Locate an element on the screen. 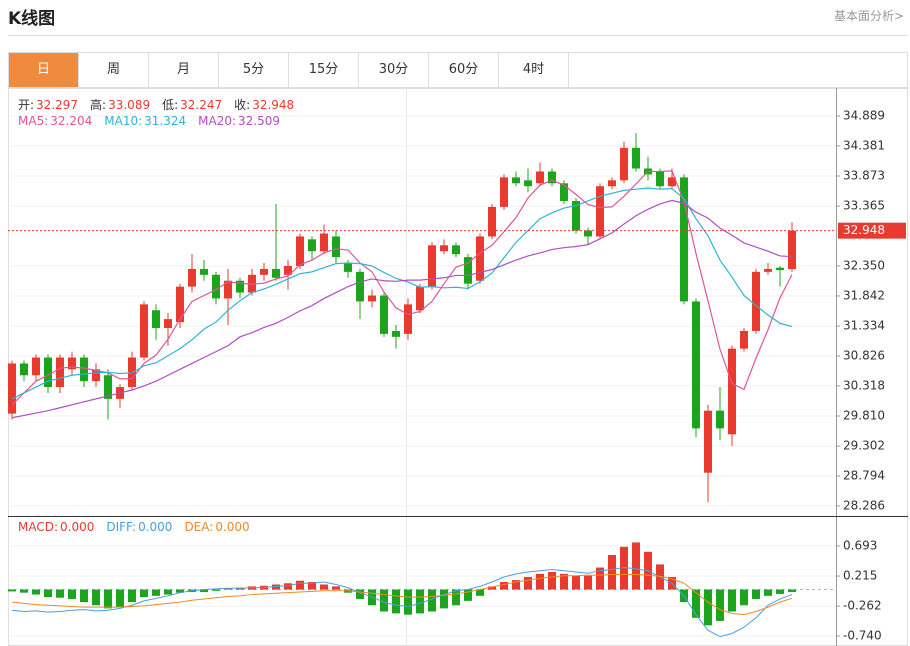 This screenshot has width=910, height=646. last-price-box is located at coordinates (872, 230).